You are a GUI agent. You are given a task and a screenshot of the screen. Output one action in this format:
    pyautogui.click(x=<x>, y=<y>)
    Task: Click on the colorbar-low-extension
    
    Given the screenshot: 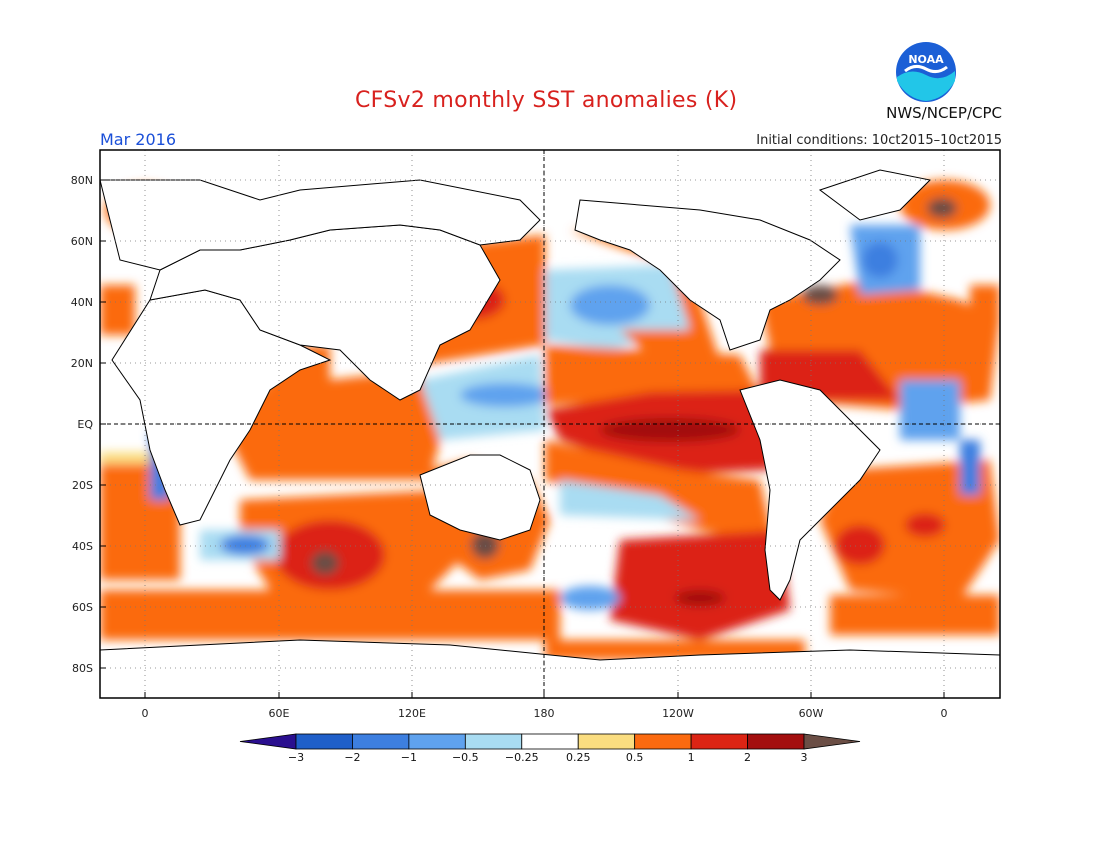 What is the action you would take?
    pyautogui.click(x=268, y=741)
    